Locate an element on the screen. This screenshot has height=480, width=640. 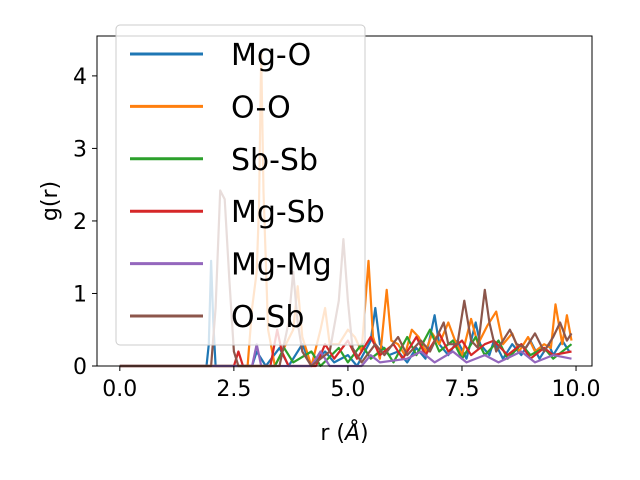
legend-label-mg-sb: Mg-Sb is located at coordinates (278, 212).